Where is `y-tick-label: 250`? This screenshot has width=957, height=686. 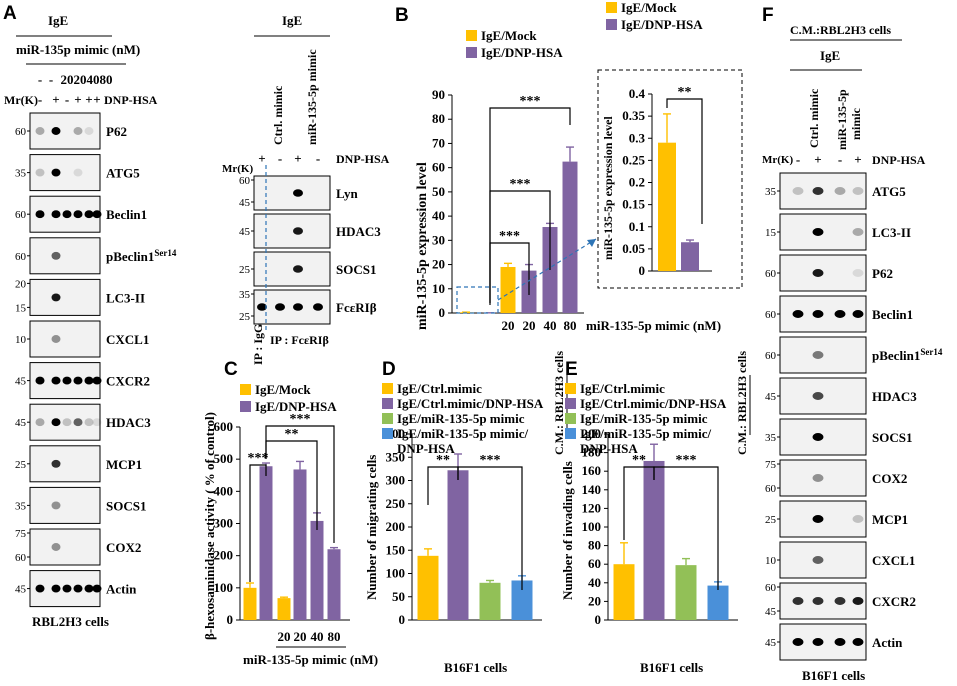
y-tick-label: 250 is located at coordinates (396, 503).